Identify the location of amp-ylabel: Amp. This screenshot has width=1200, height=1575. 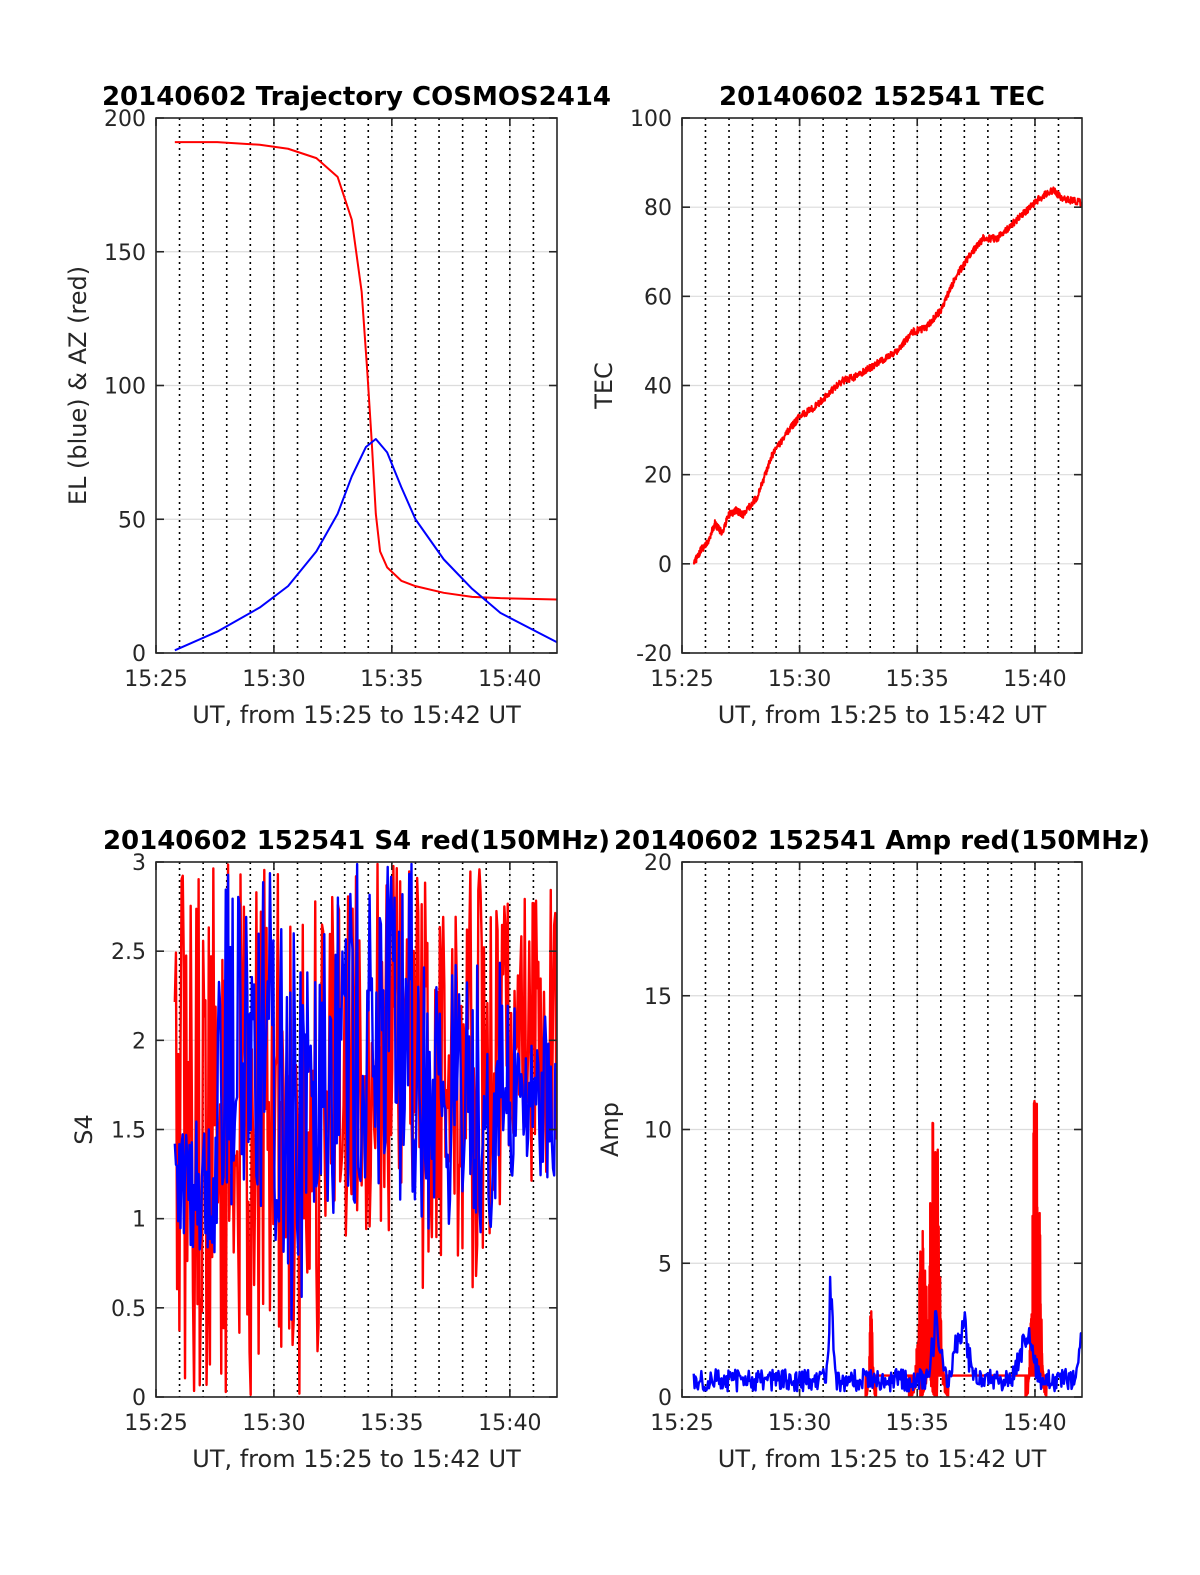
(610, 1129).